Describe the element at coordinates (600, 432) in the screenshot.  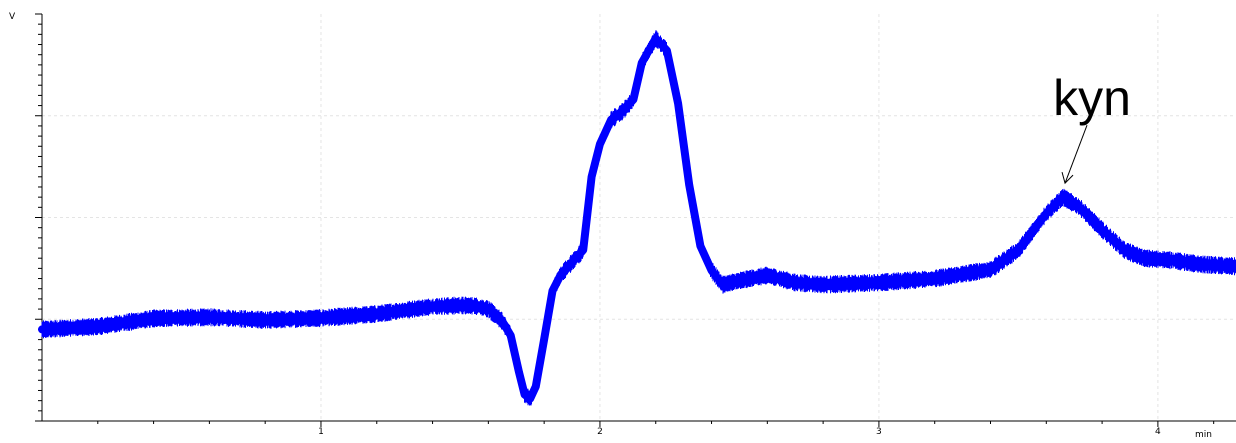
I see `x-tick-label-2: 2` at that location.